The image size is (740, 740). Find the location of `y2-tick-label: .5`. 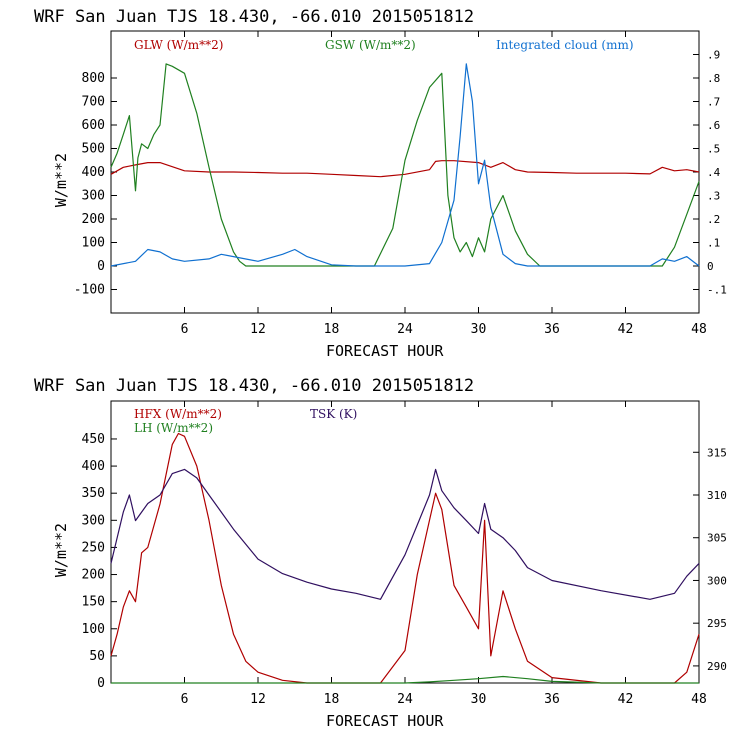

y2-tick-label: .5 is located at coordinates (713, 149).